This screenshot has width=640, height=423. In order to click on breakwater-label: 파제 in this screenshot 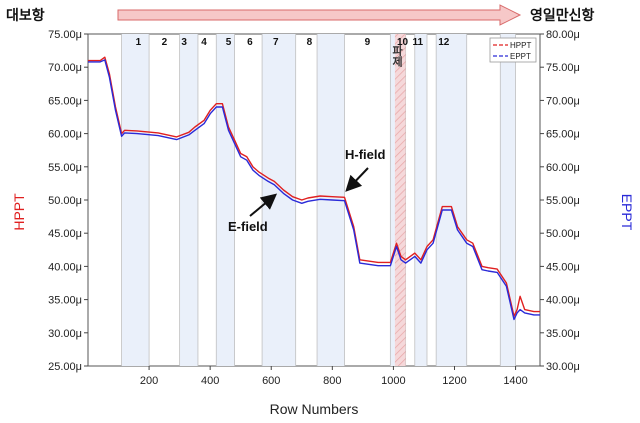, I will do `click(397, 56)`.